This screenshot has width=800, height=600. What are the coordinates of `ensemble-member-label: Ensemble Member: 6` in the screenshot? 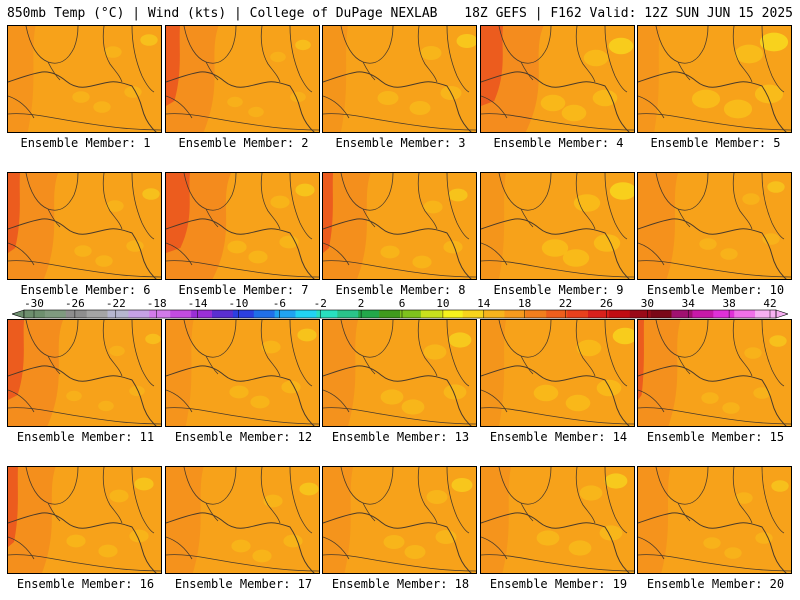 It's located at (85, 290).